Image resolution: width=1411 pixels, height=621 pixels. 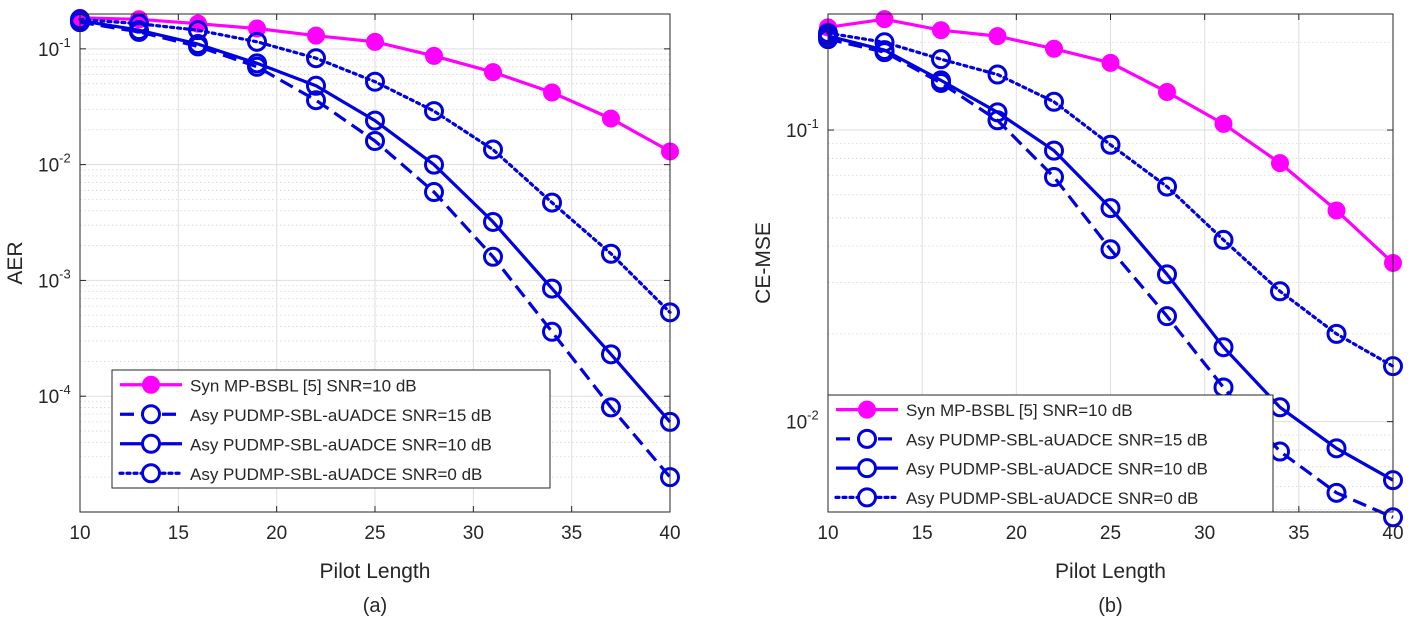 What do you see at coordinates (54, 279) in the screenshot?
I see `y-tick-label: 10⁻³` at bounding box center [54, 279].